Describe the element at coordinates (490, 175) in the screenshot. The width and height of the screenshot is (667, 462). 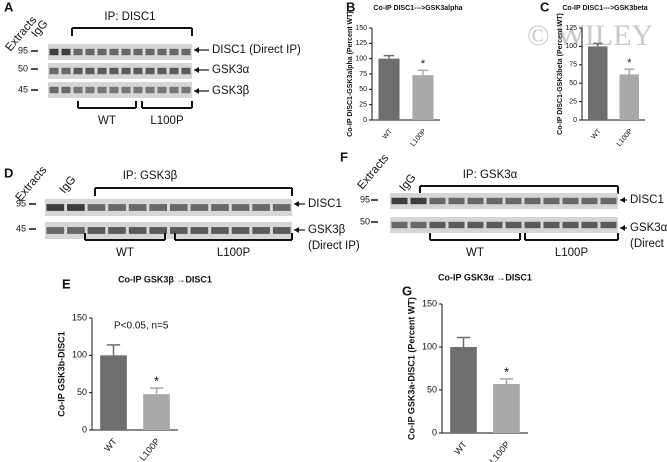
I see `ip-title: IP: GSK3α` at that location.